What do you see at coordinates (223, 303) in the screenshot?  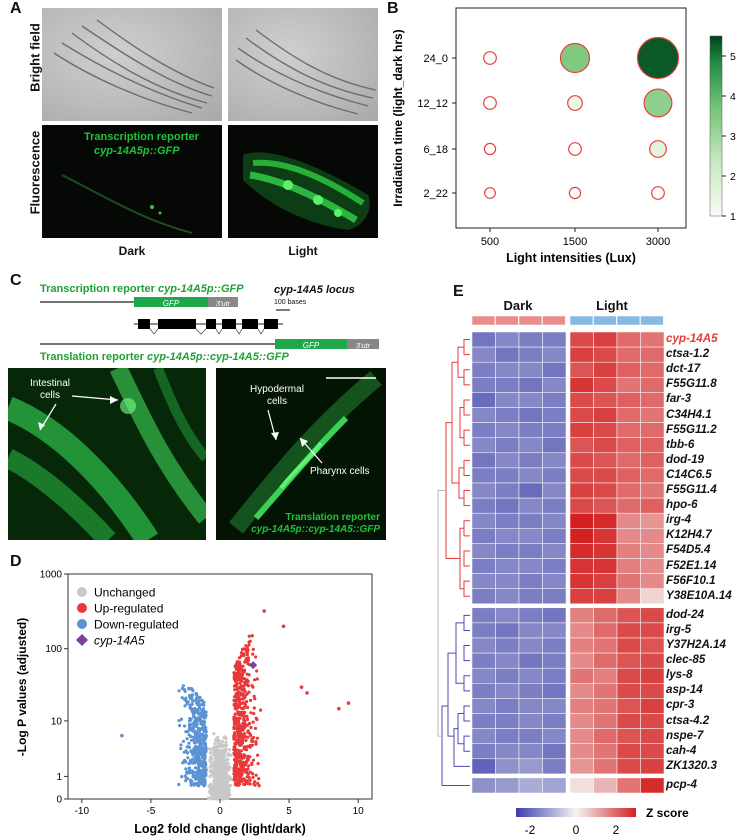 I see `utr-label-1: 3'utr` at bounding box center [223, 303].